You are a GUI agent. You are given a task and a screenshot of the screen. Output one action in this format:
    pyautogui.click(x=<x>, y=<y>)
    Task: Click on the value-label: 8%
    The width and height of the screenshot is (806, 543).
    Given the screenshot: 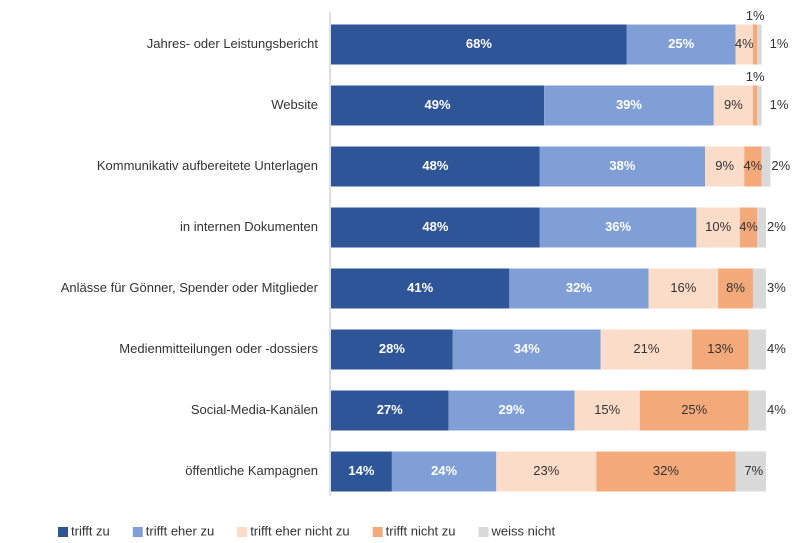 What is the action you would take?
    pyautogui.click(x=735, y=287)
    